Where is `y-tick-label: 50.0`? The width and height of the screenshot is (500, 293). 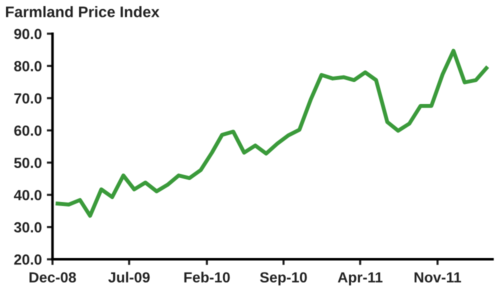
y-tick-label: 50.0 is located at coordinates (28, 163).